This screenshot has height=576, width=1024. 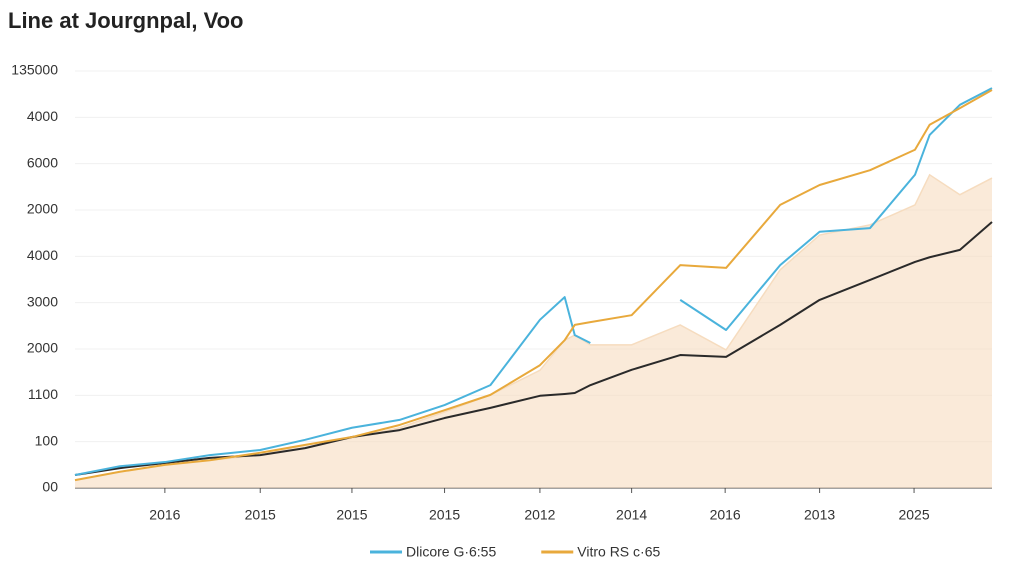 I want to click on y-tick-label: 100, so click(x=47, y=440).